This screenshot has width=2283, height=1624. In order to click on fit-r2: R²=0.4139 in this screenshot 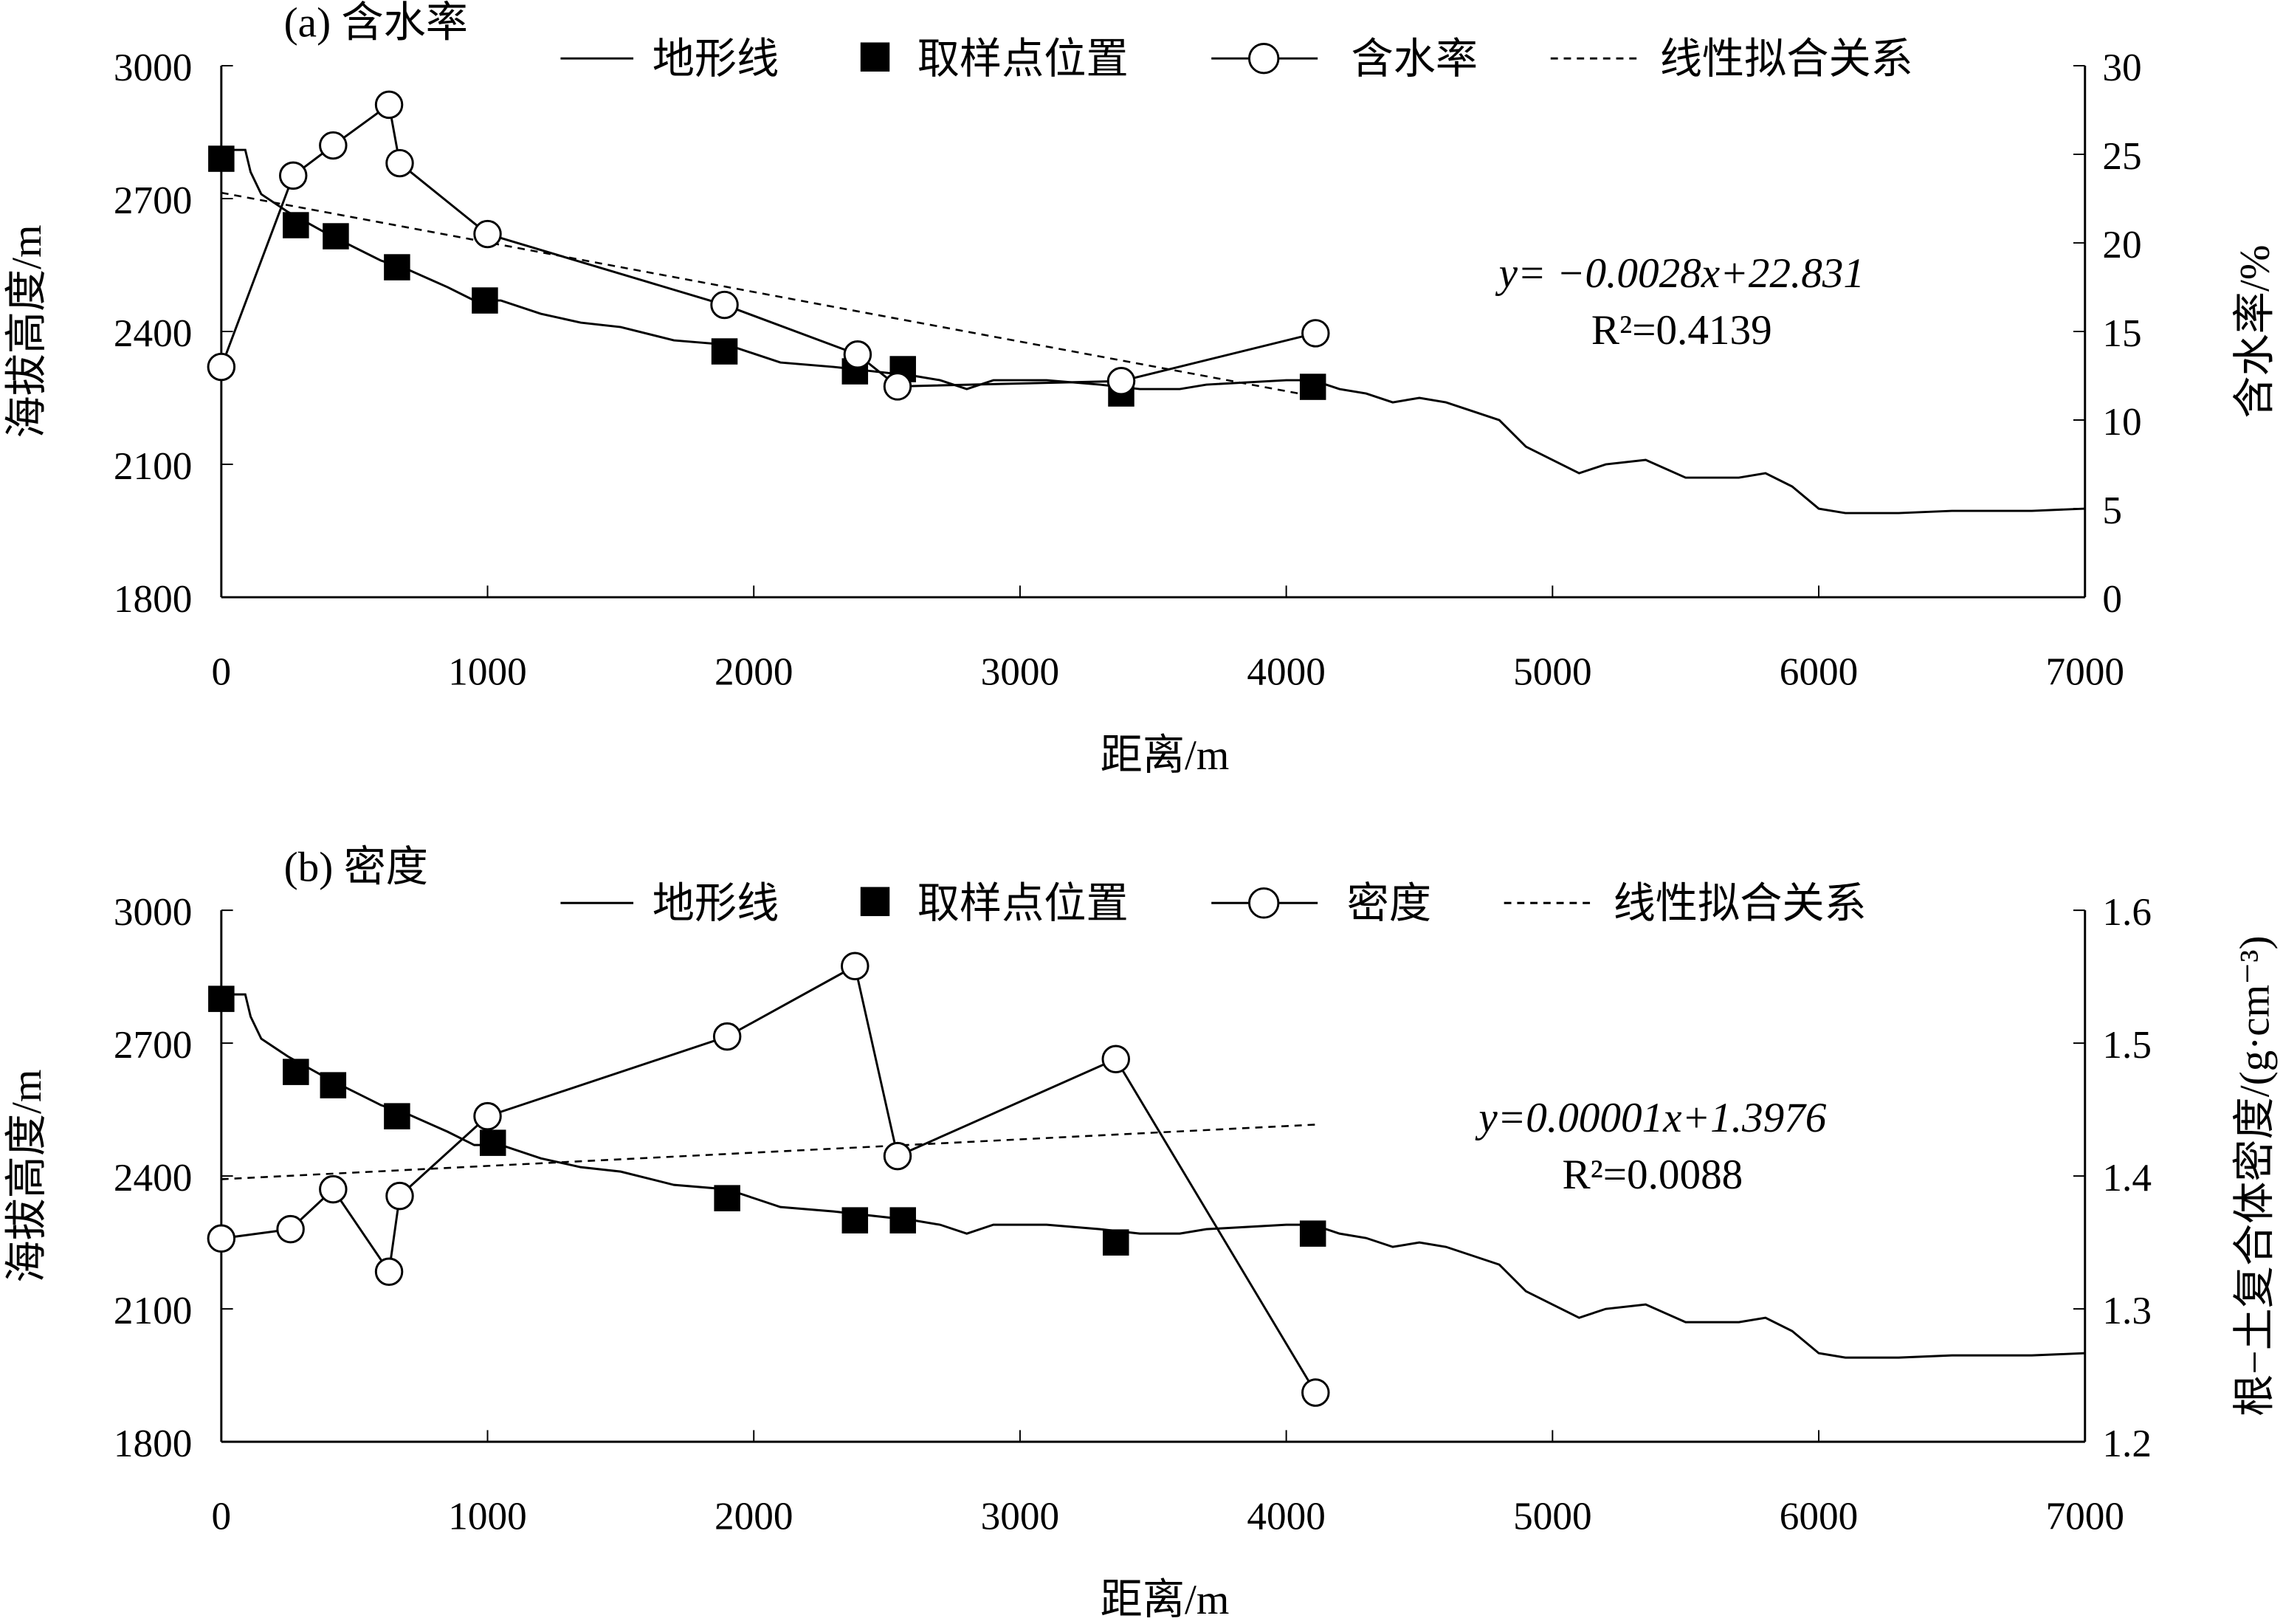, I will do `click(1681, 330)`.